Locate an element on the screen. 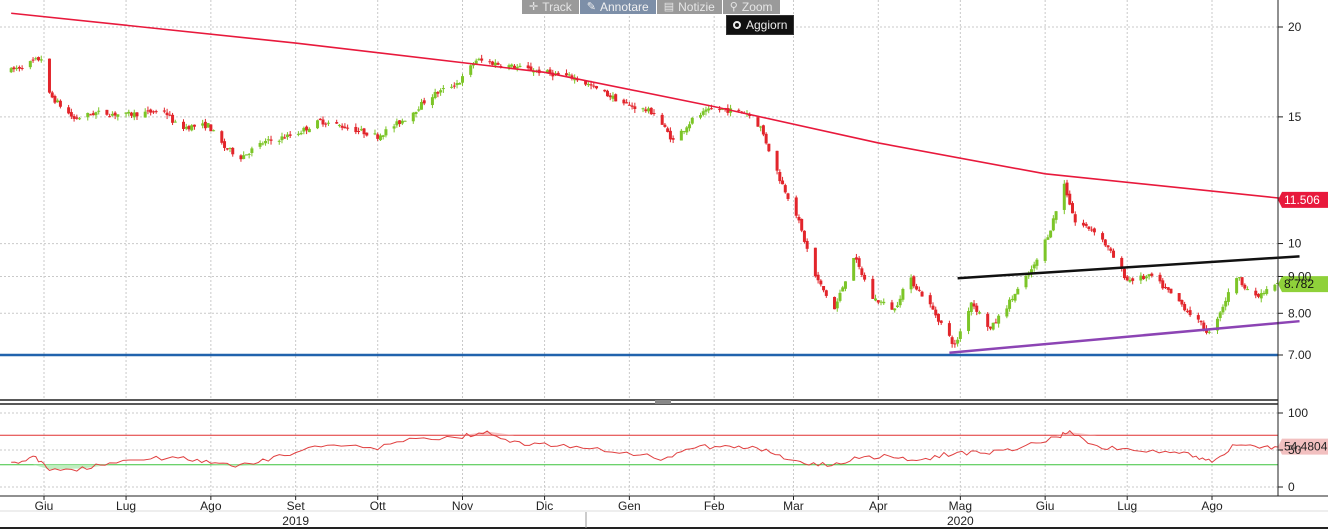  refresh-button: Aggiorn is located at coordinates (760, 25).